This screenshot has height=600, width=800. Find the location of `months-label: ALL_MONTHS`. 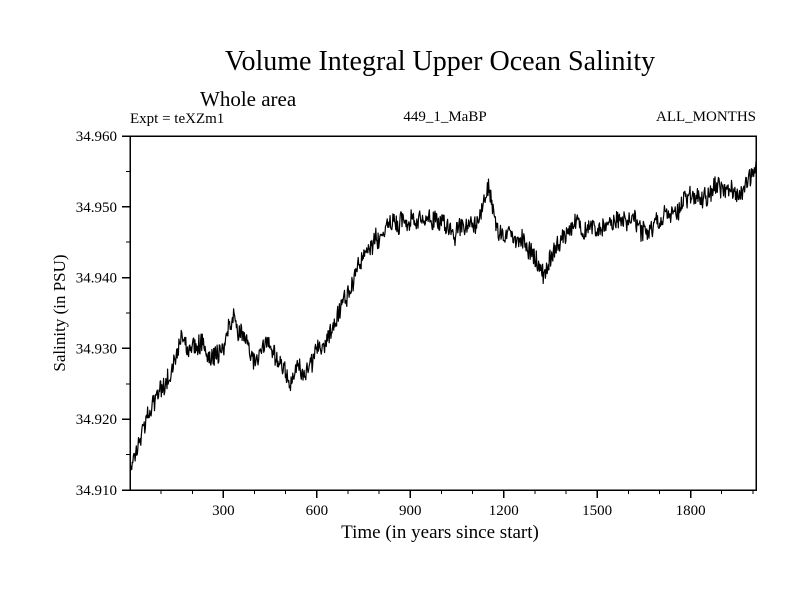

months-label: ALL_MONTHS is located at coordinates (706, 117).